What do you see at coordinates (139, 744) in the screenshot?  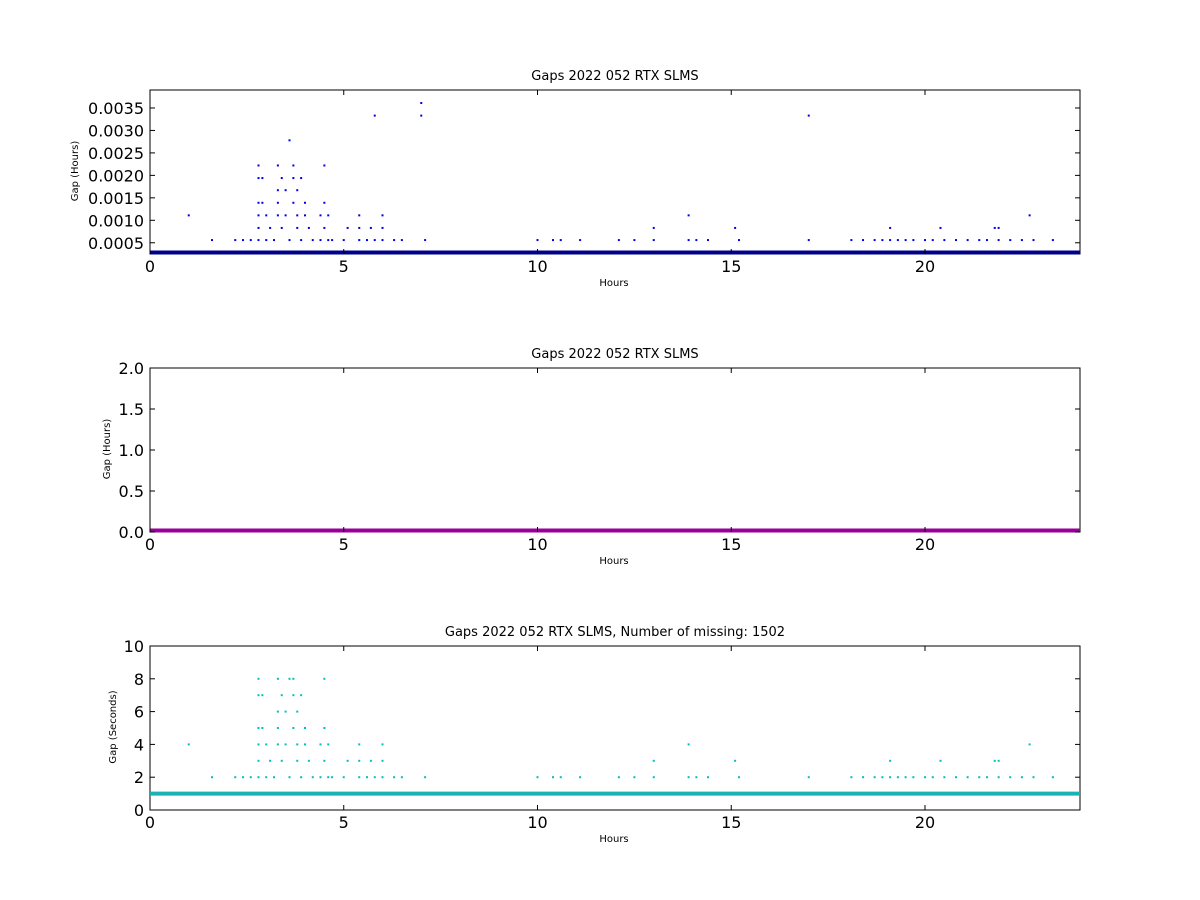 I see `y-tick-label: 4` at bounding box center [139, 744].